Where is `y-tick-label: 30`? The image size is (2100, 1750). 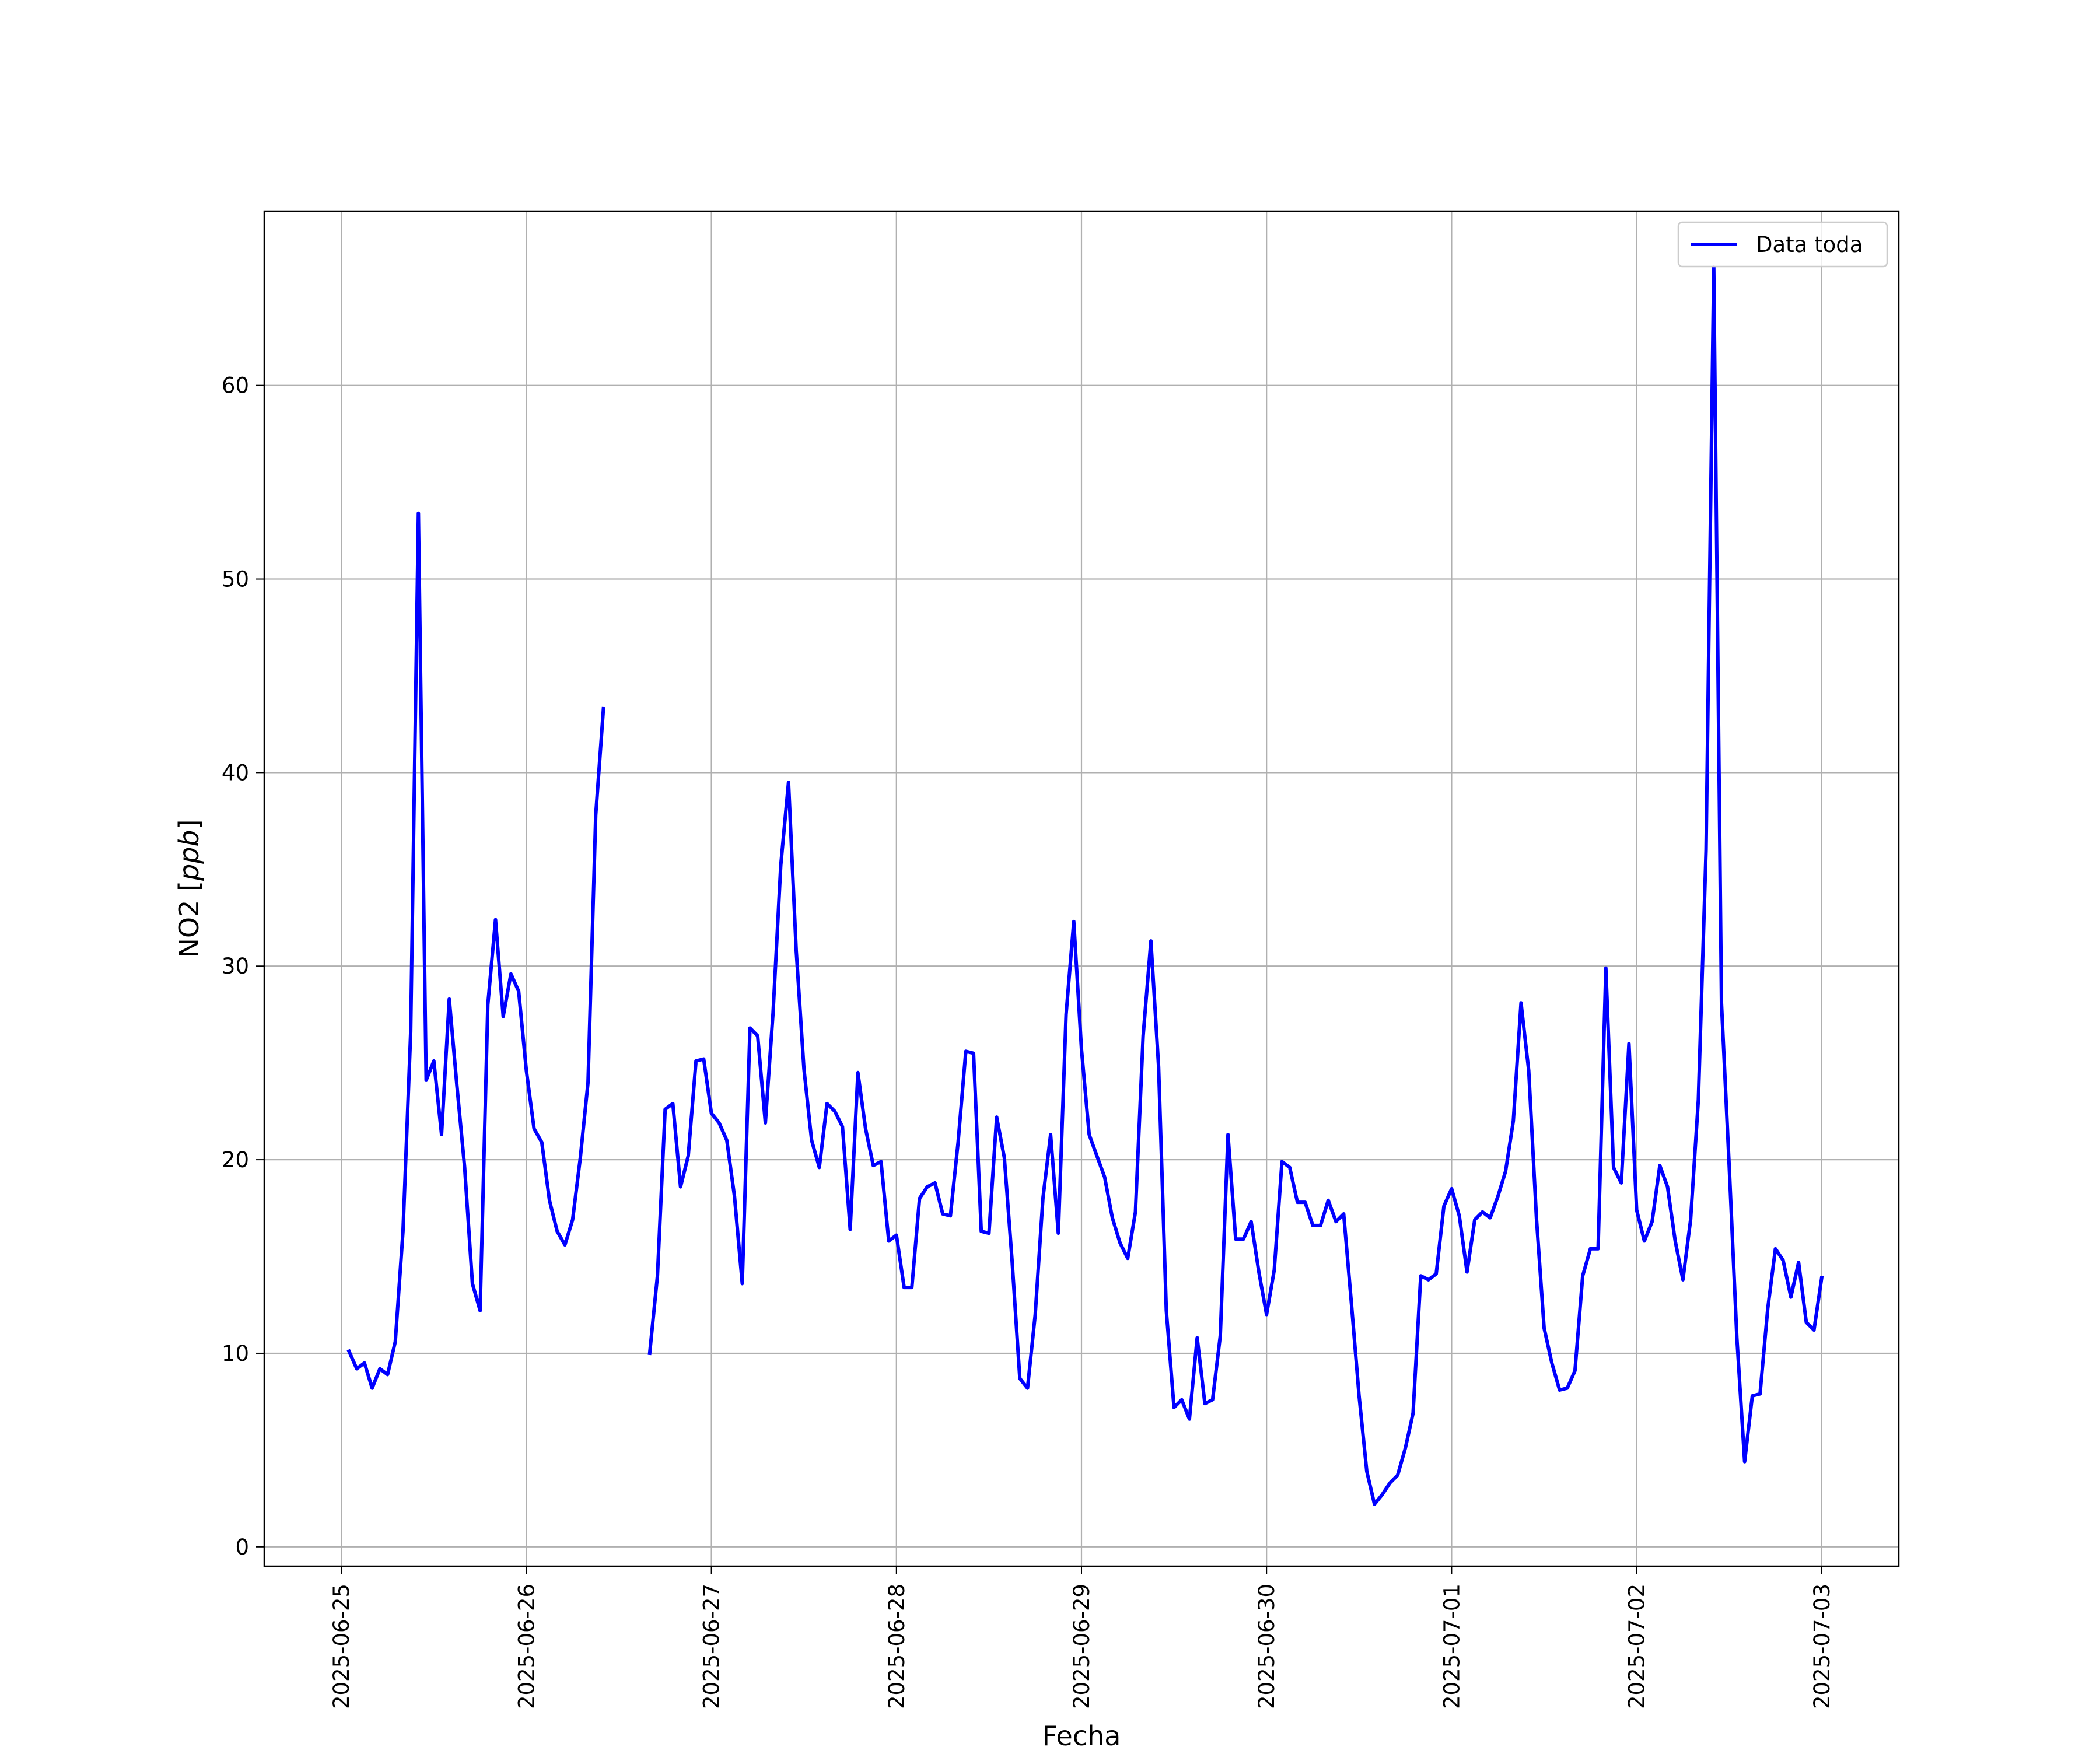
y-tick-label: 30 is located at coordinates (235, 966).